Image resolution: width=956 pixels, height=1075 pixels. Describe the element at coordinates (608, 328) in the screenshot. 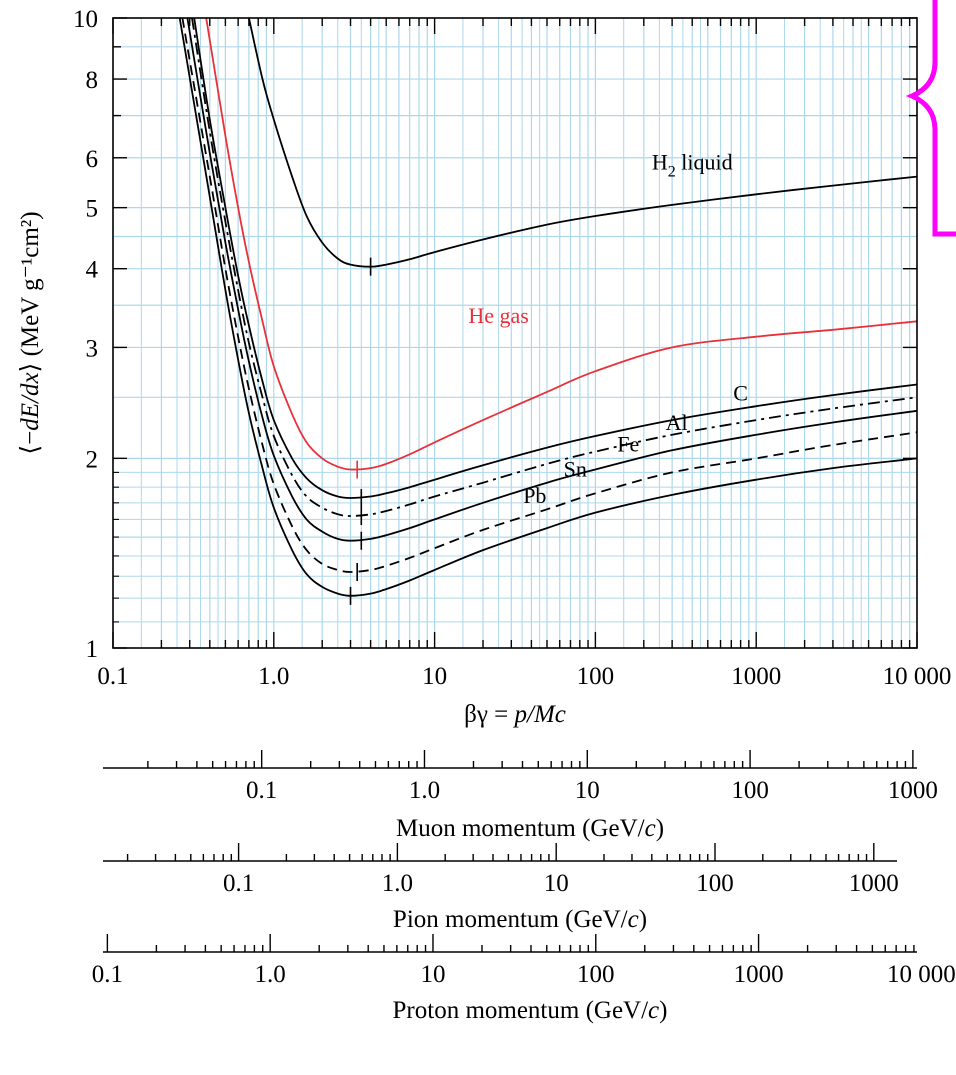

I see `curve-labels: H2 liquid He gas C Al Fe Sn Pb` at that location.